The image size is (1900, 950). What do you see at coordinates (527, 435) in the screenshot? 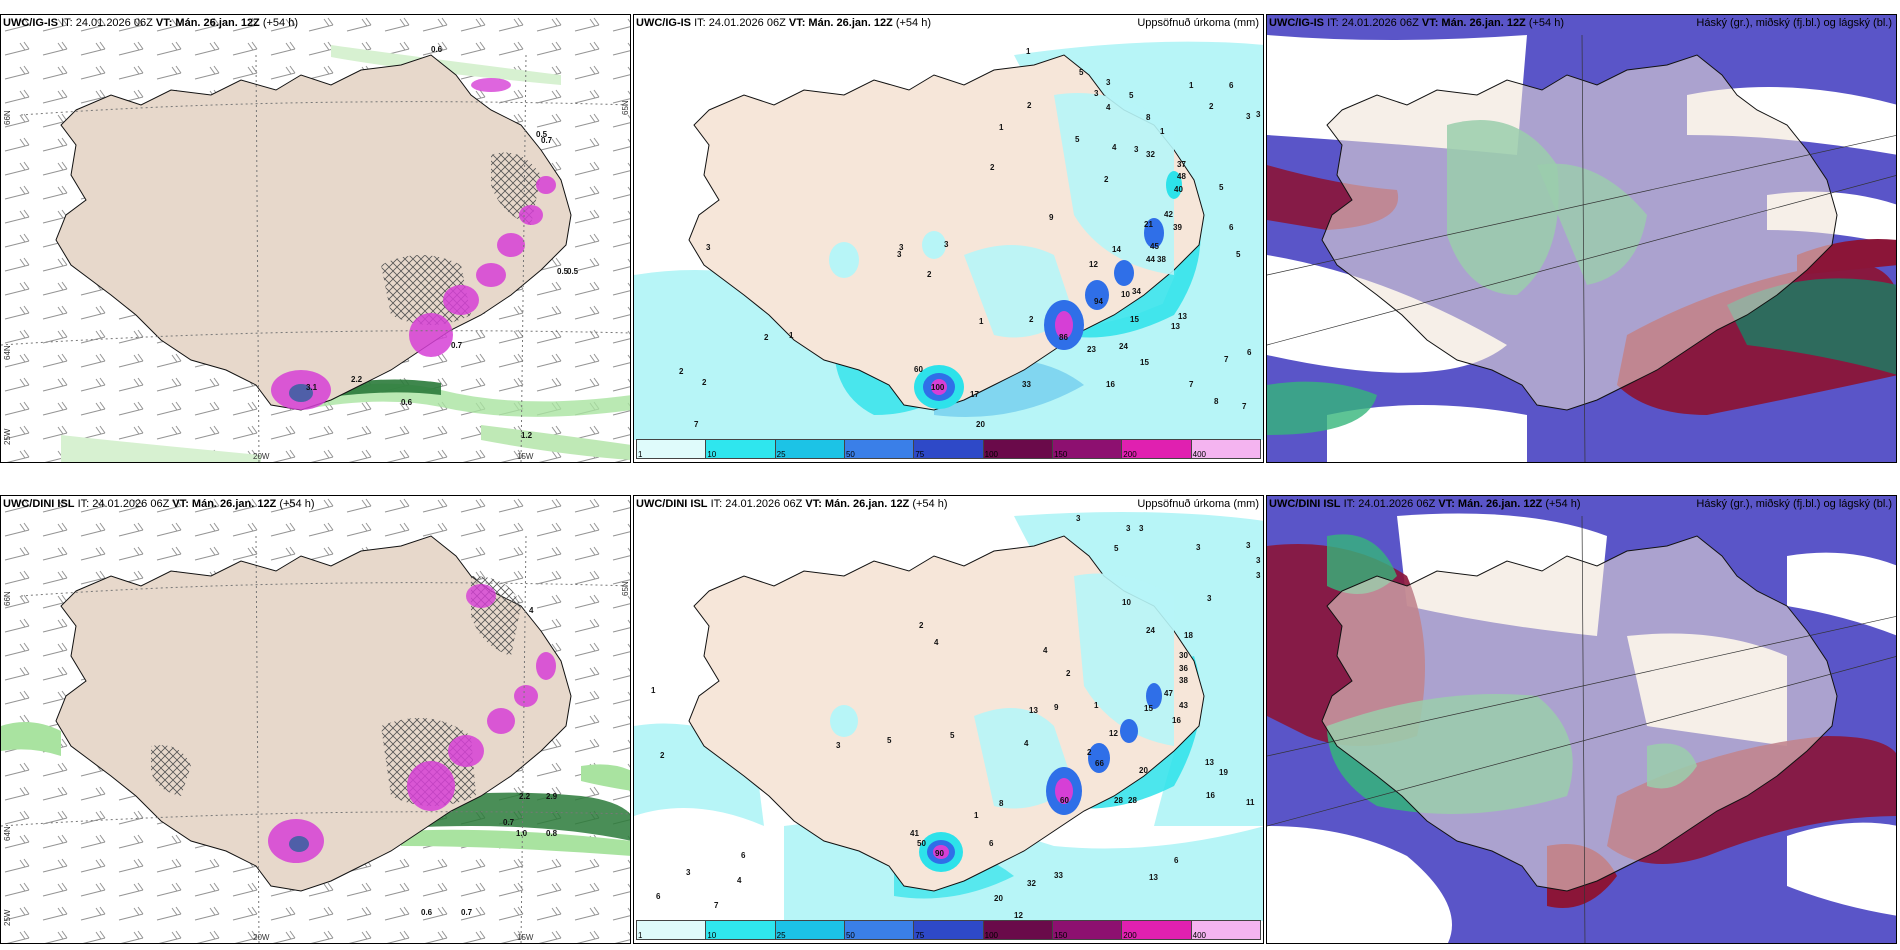
I see `wind-label: 1.2` at bounding box center [527, 435].